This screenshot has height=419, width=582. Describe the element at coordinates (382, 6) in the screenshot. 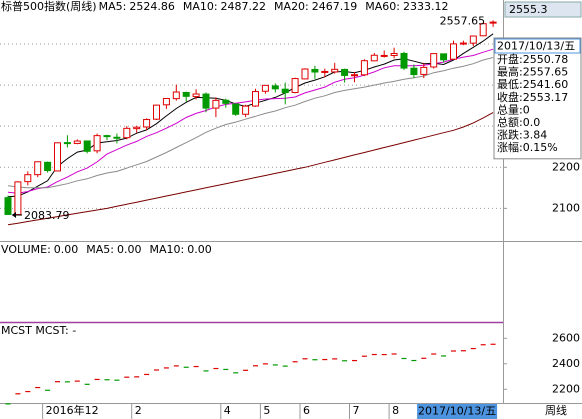

I see `legend-name: MA60:` at that location.